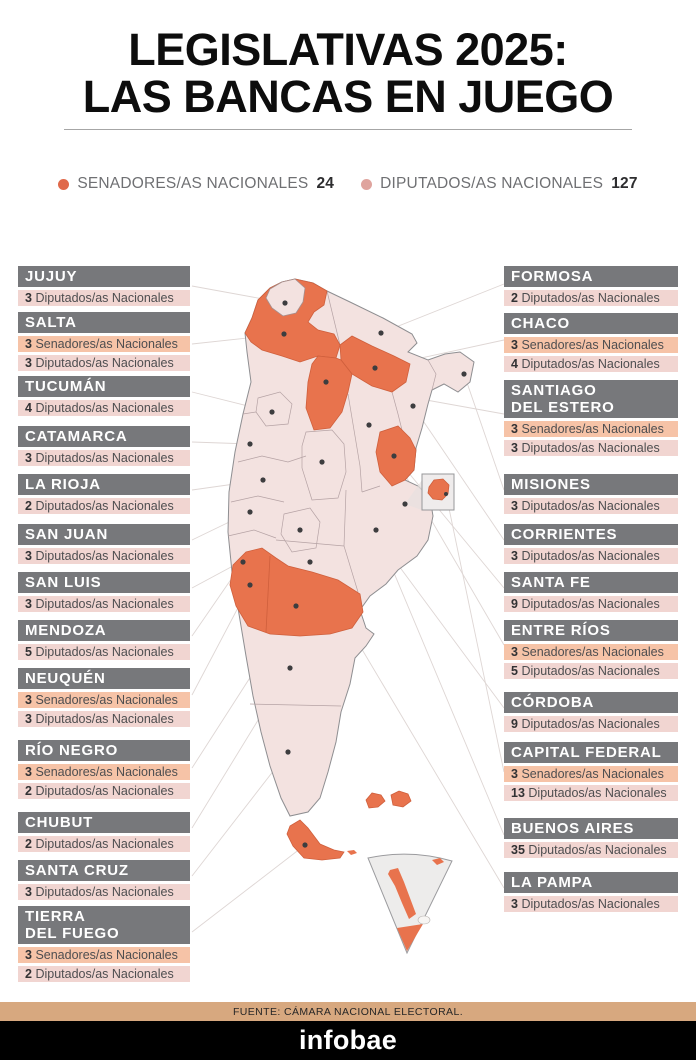  What do you see at coordinates (352, 852) in the screenshot?
I see `isla-de-los-estados` at bounding box center [352, 852].